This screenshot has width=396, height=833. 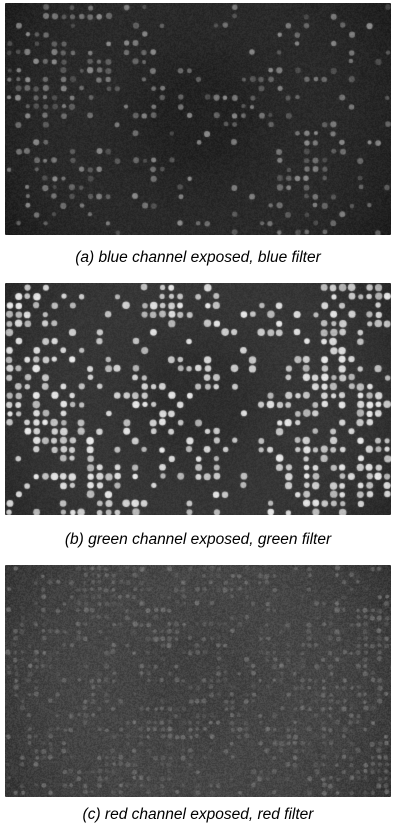 What do you see at coordinates (198, 257) in the screenshot?
I see `caption-a: (a) blue channel exposed, blue filter` at bounding box center [198, 257].